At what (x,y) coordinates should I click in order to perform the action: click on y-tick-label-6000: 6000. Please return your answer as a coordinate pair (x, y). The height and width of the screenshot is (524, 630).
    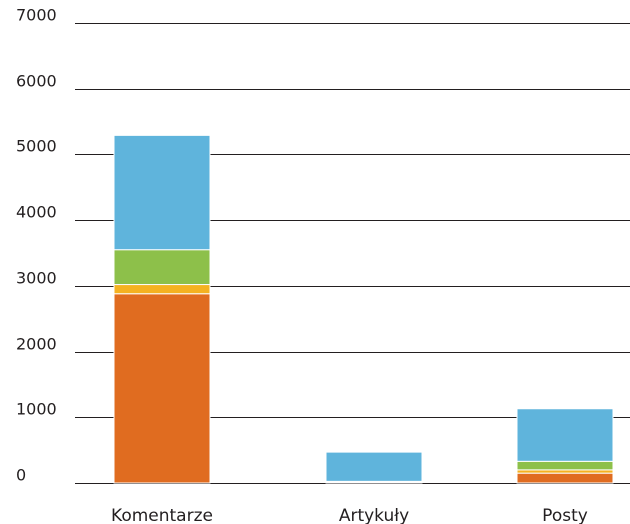
    Looking at the image, I should click on (36, 81).